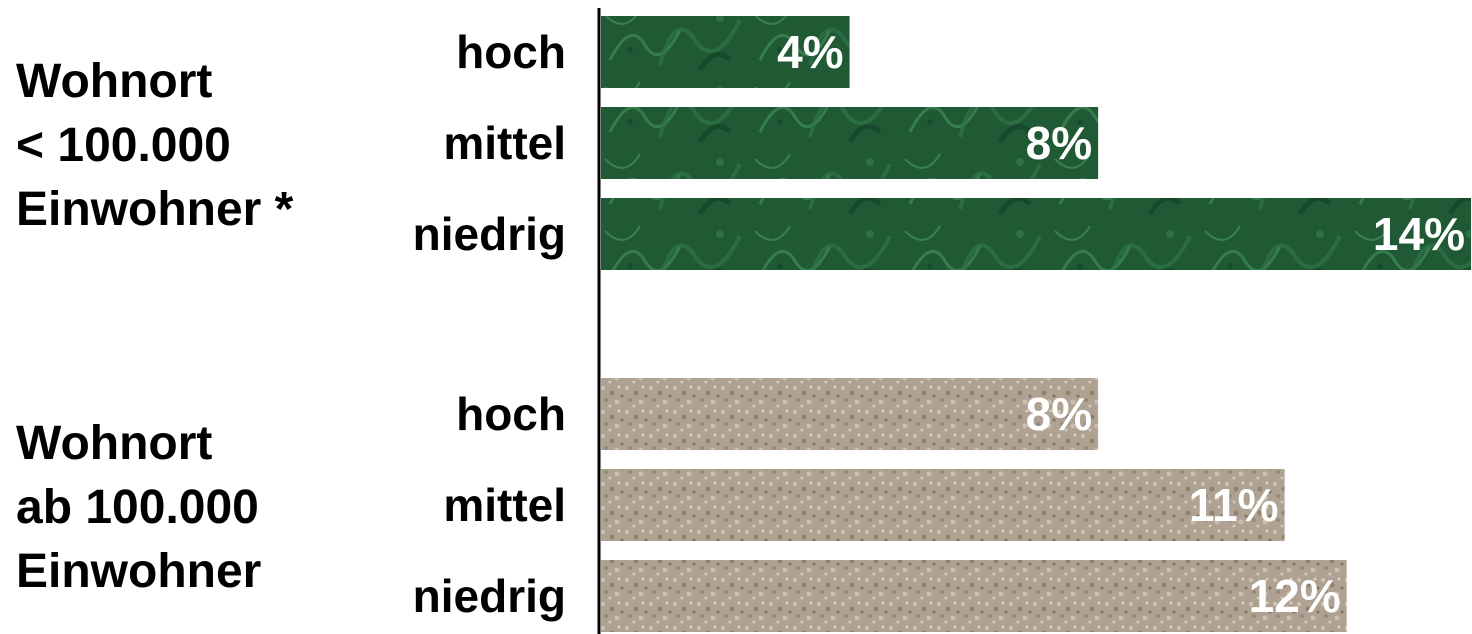 This screenshot has width=1472, height=634. I want to click on group-label-small-town: Wohnort < 100.000 Einwohner *, so click(155, 145).